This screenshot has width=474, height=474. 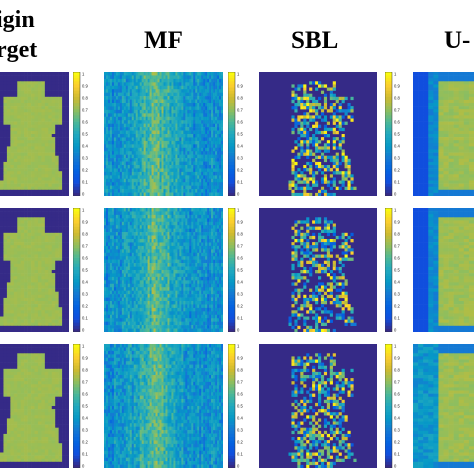 I want to click on colorbar-segment, so click(x=231, y=108).